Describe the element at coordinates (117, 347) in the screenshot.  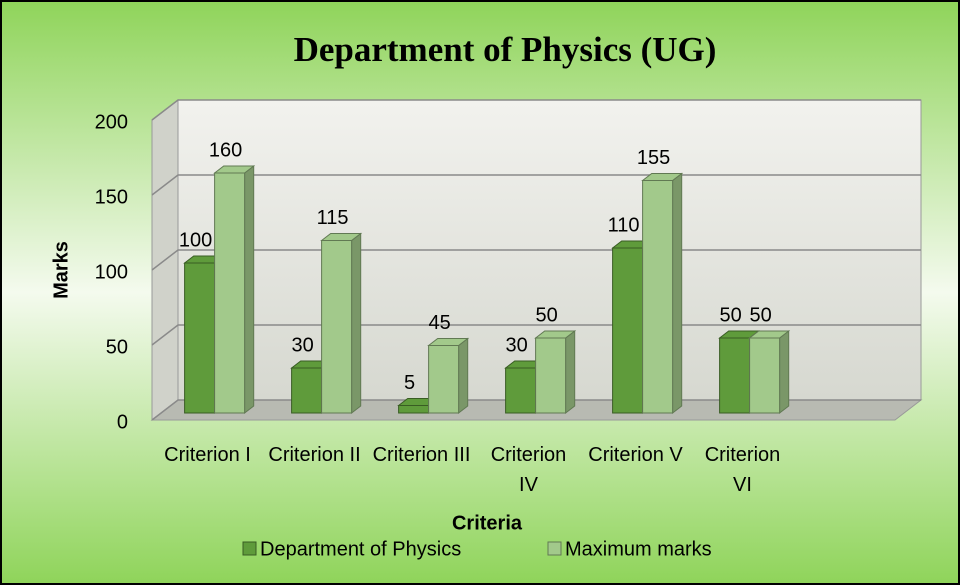
I see `y-tick-label: 50` at that location.